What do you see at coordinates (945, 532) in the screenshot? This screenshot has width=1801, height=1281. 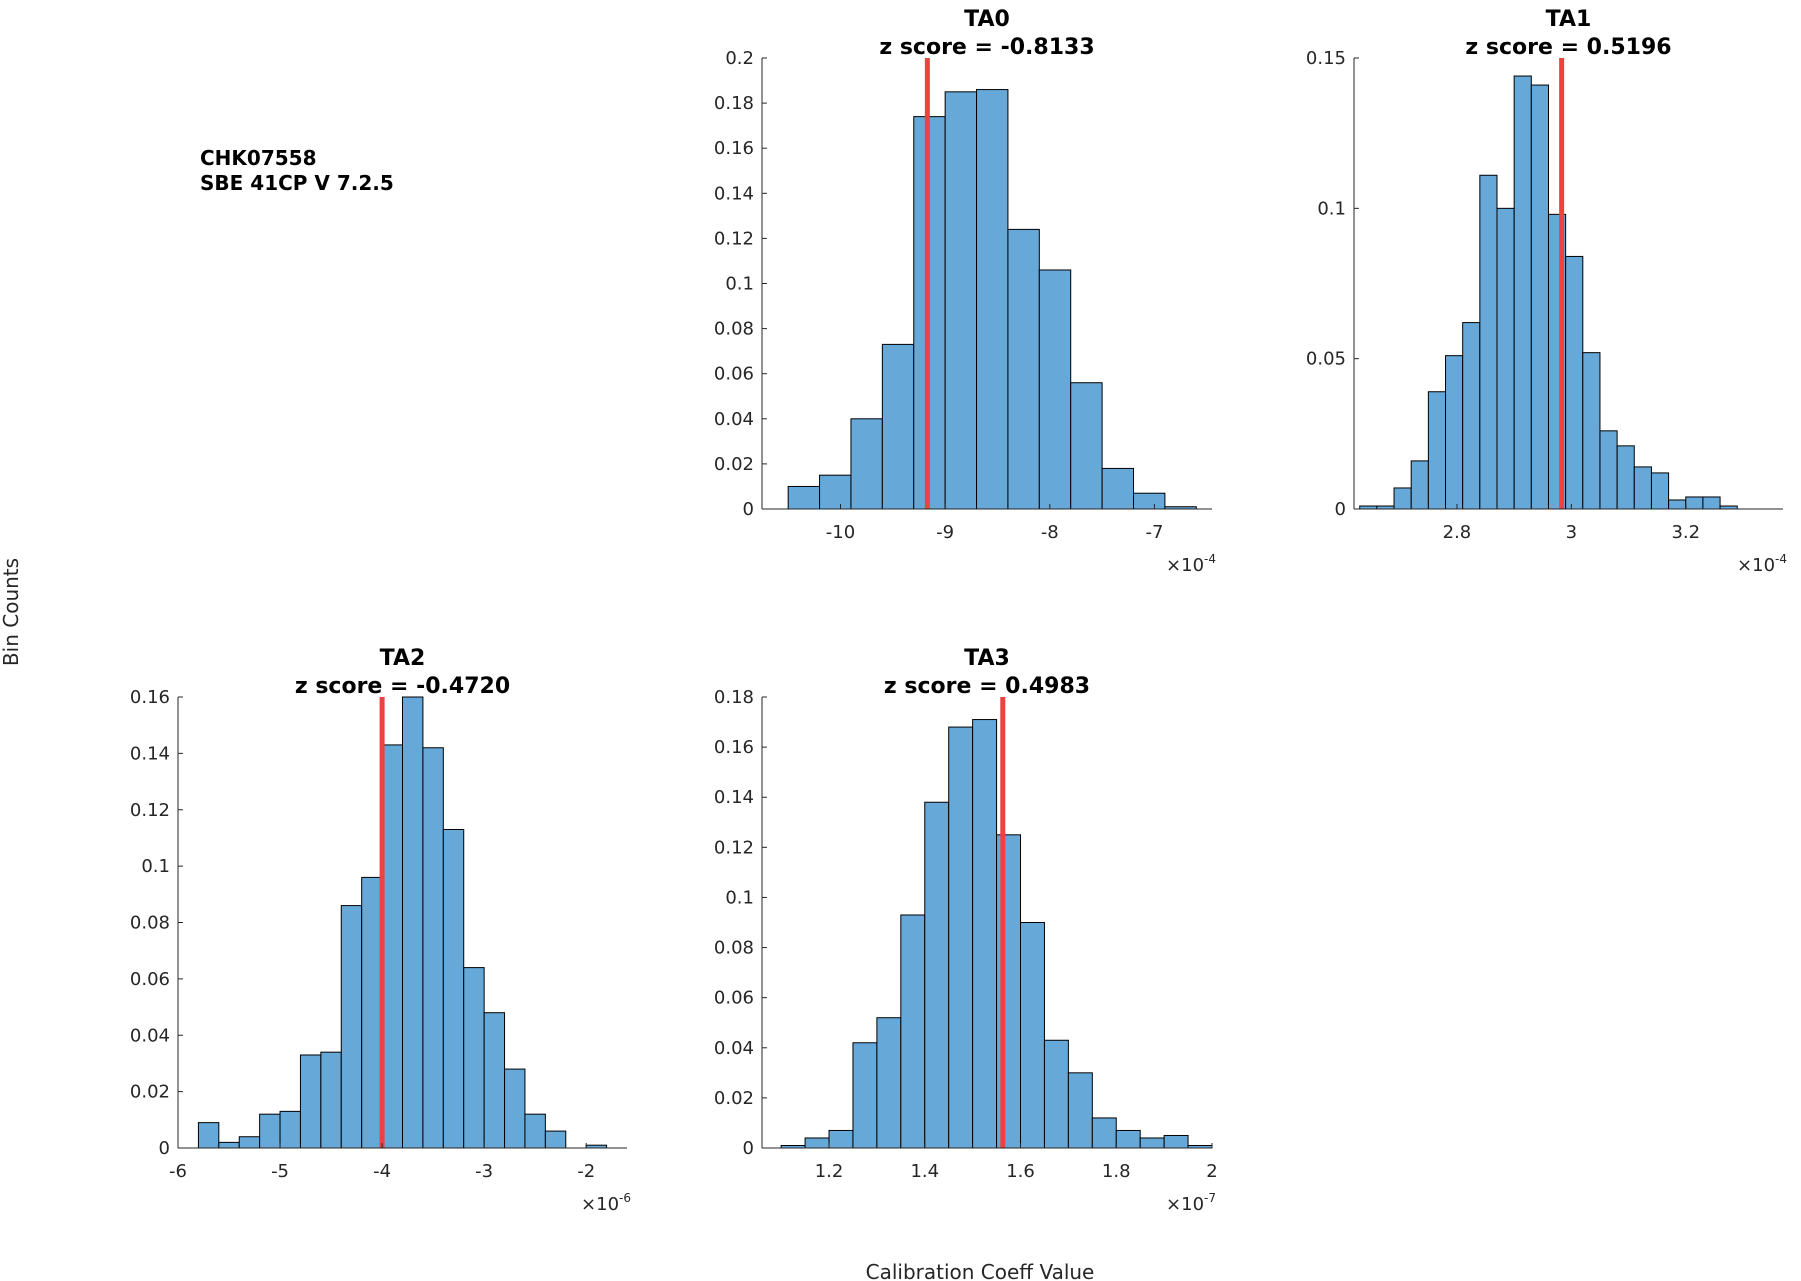 I see `x-tick-label: -9` at bounding box center [945, 532].